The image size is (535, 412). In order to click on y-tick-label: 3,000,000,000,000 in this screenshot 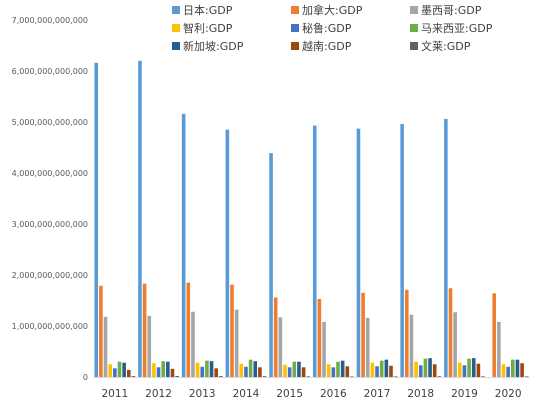, I will do `click(50, 224)`.